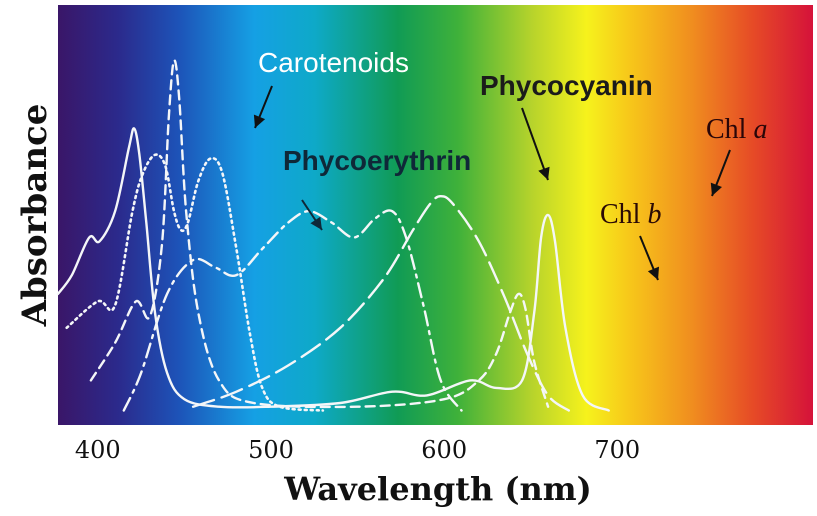 The height and width of the screenshot is (516, 817). Describe the element at coordinates (35, 216) in the screenshot. I see `y-axis-label: Absorbance` at that location.